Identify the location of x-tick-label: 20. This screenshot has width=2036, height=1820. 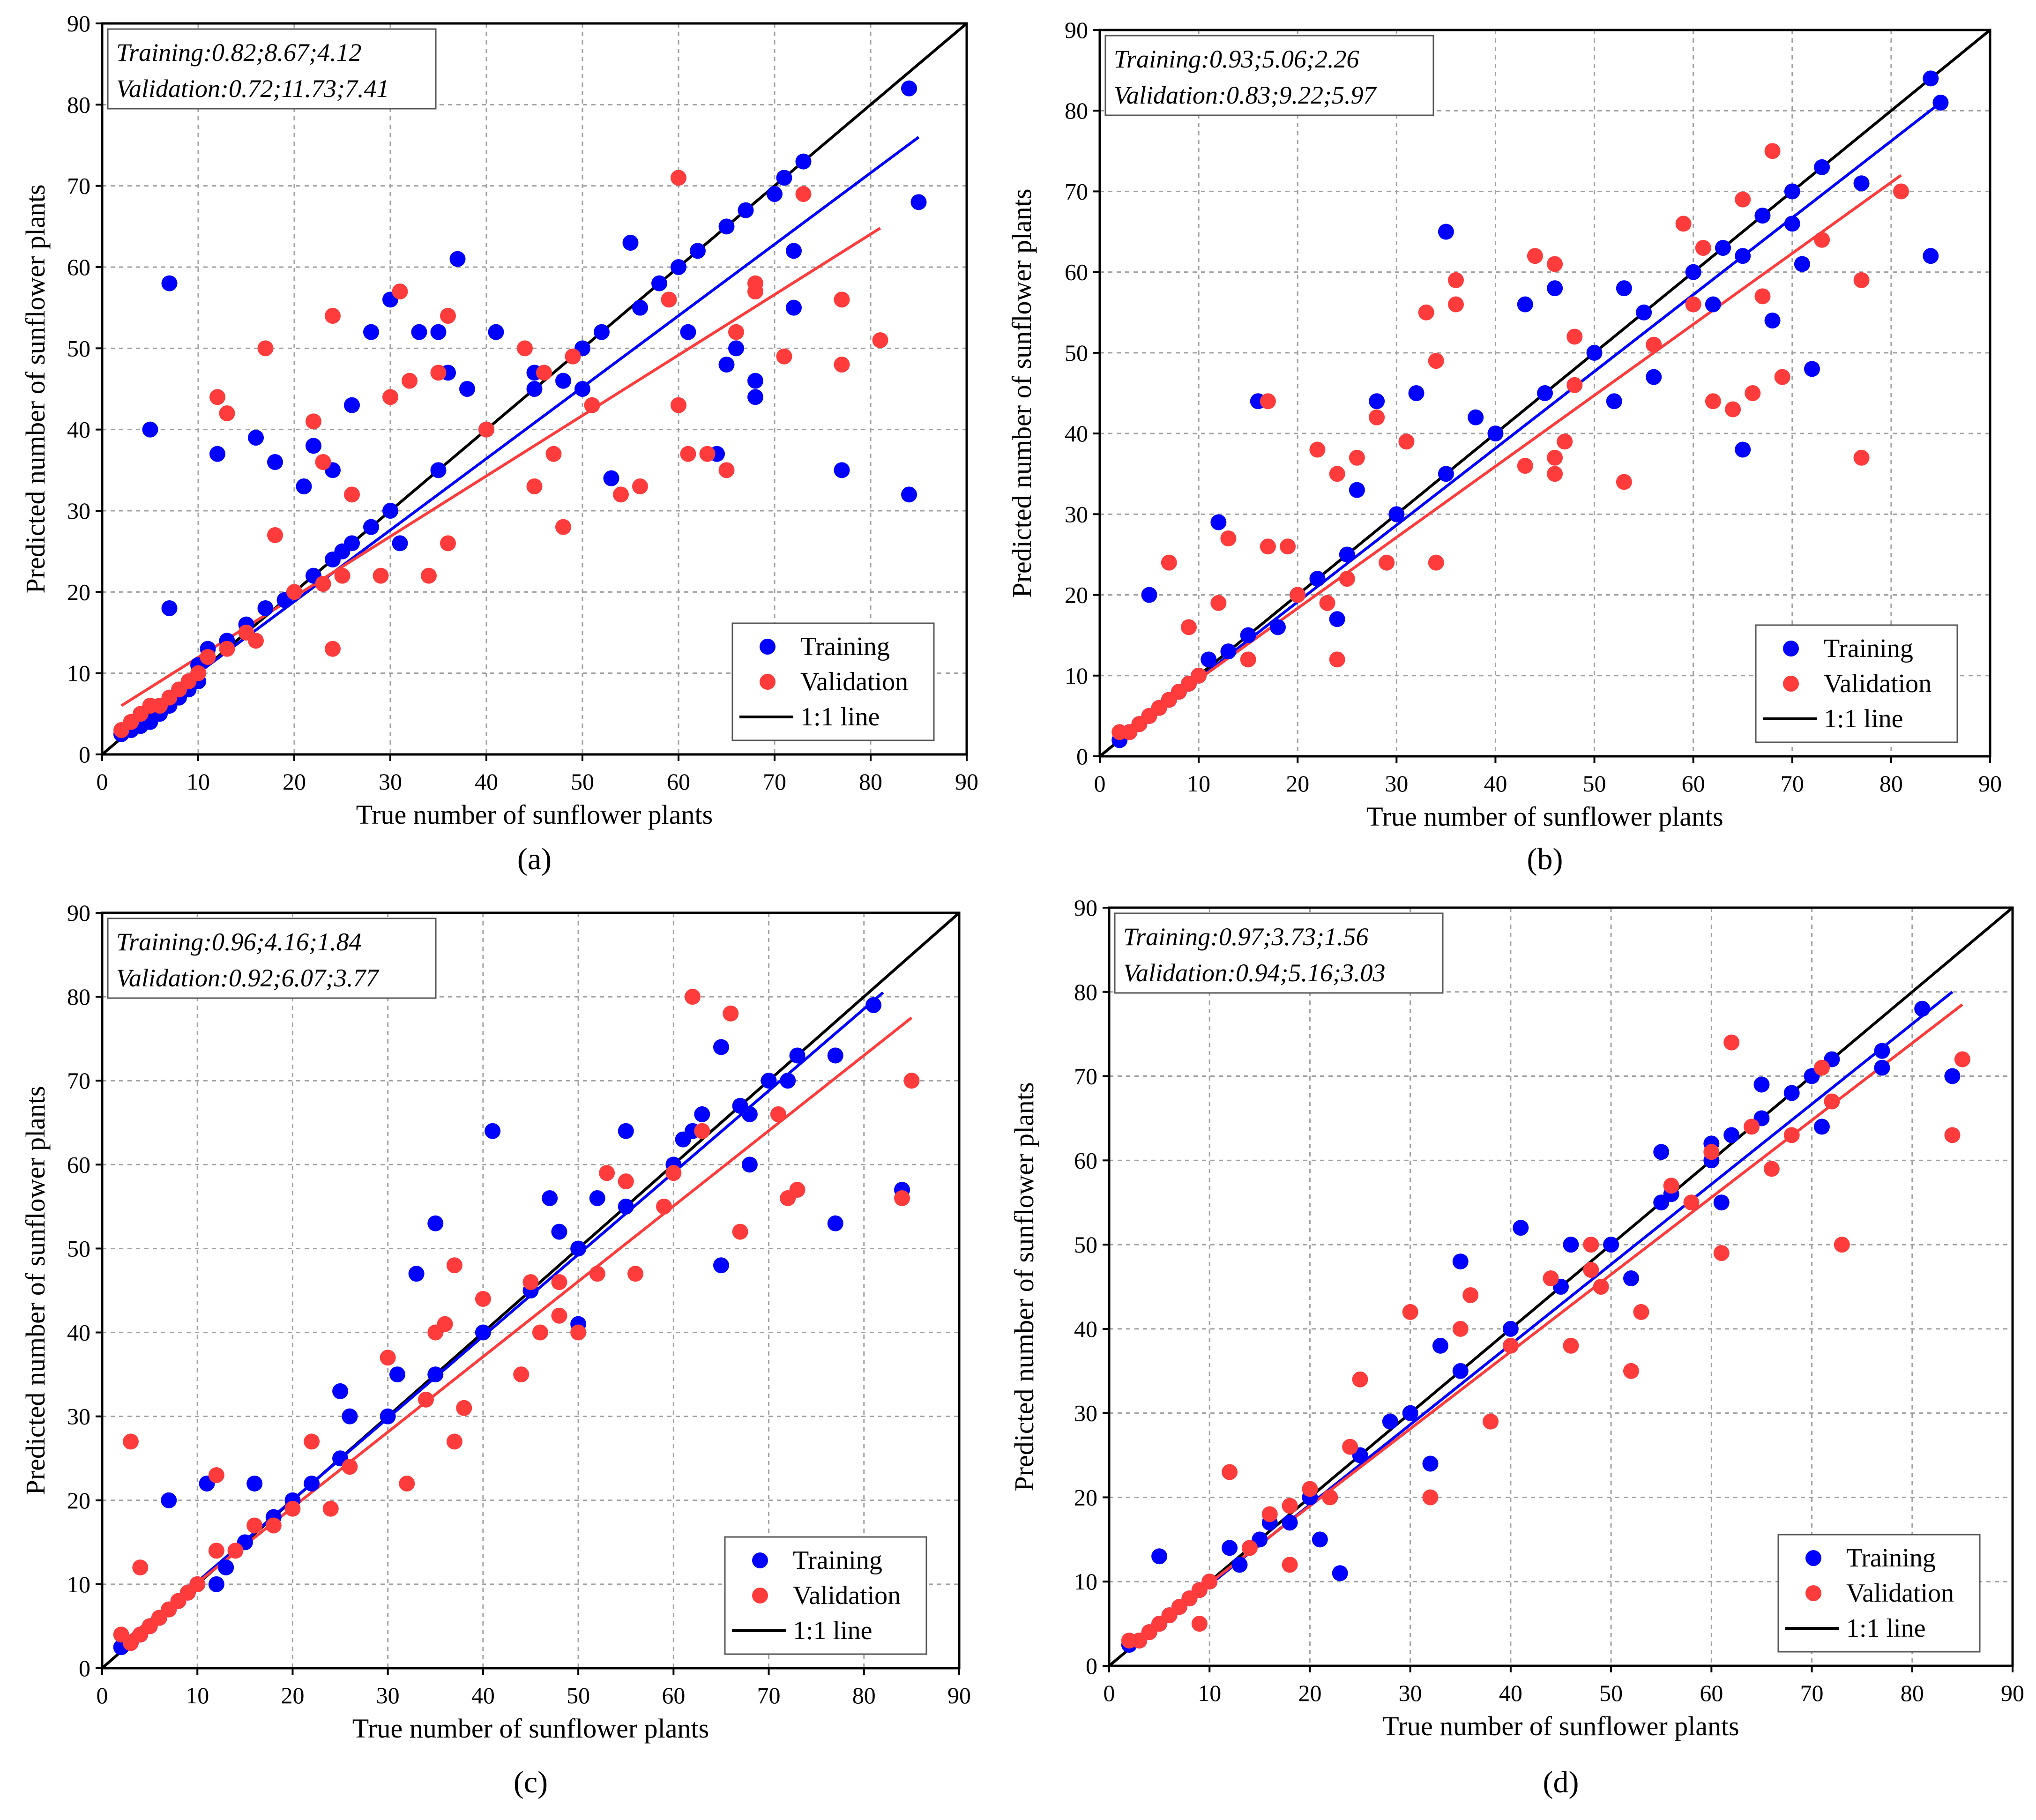
(1309, 1693).